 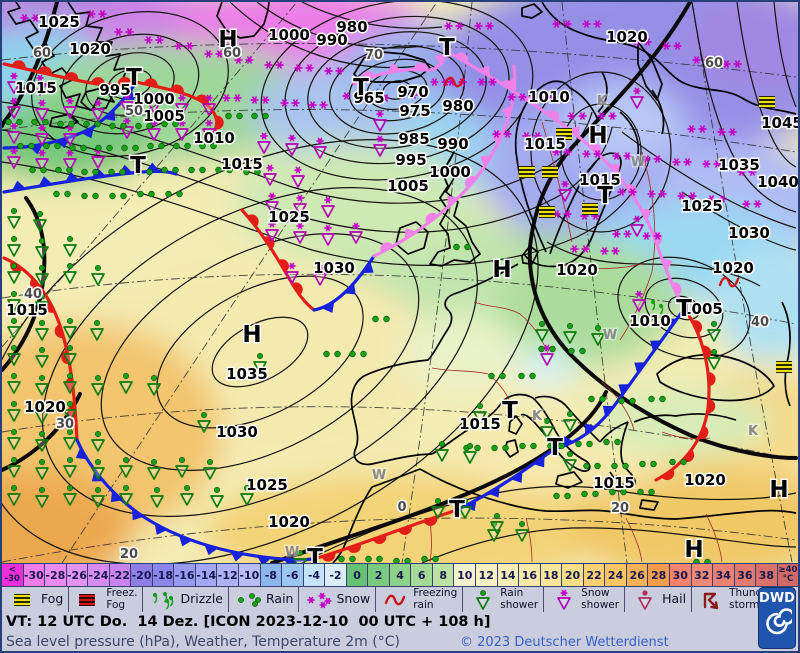 I want to click on legend-item-drizzle: Drizzle, so click(x=186, y=599).